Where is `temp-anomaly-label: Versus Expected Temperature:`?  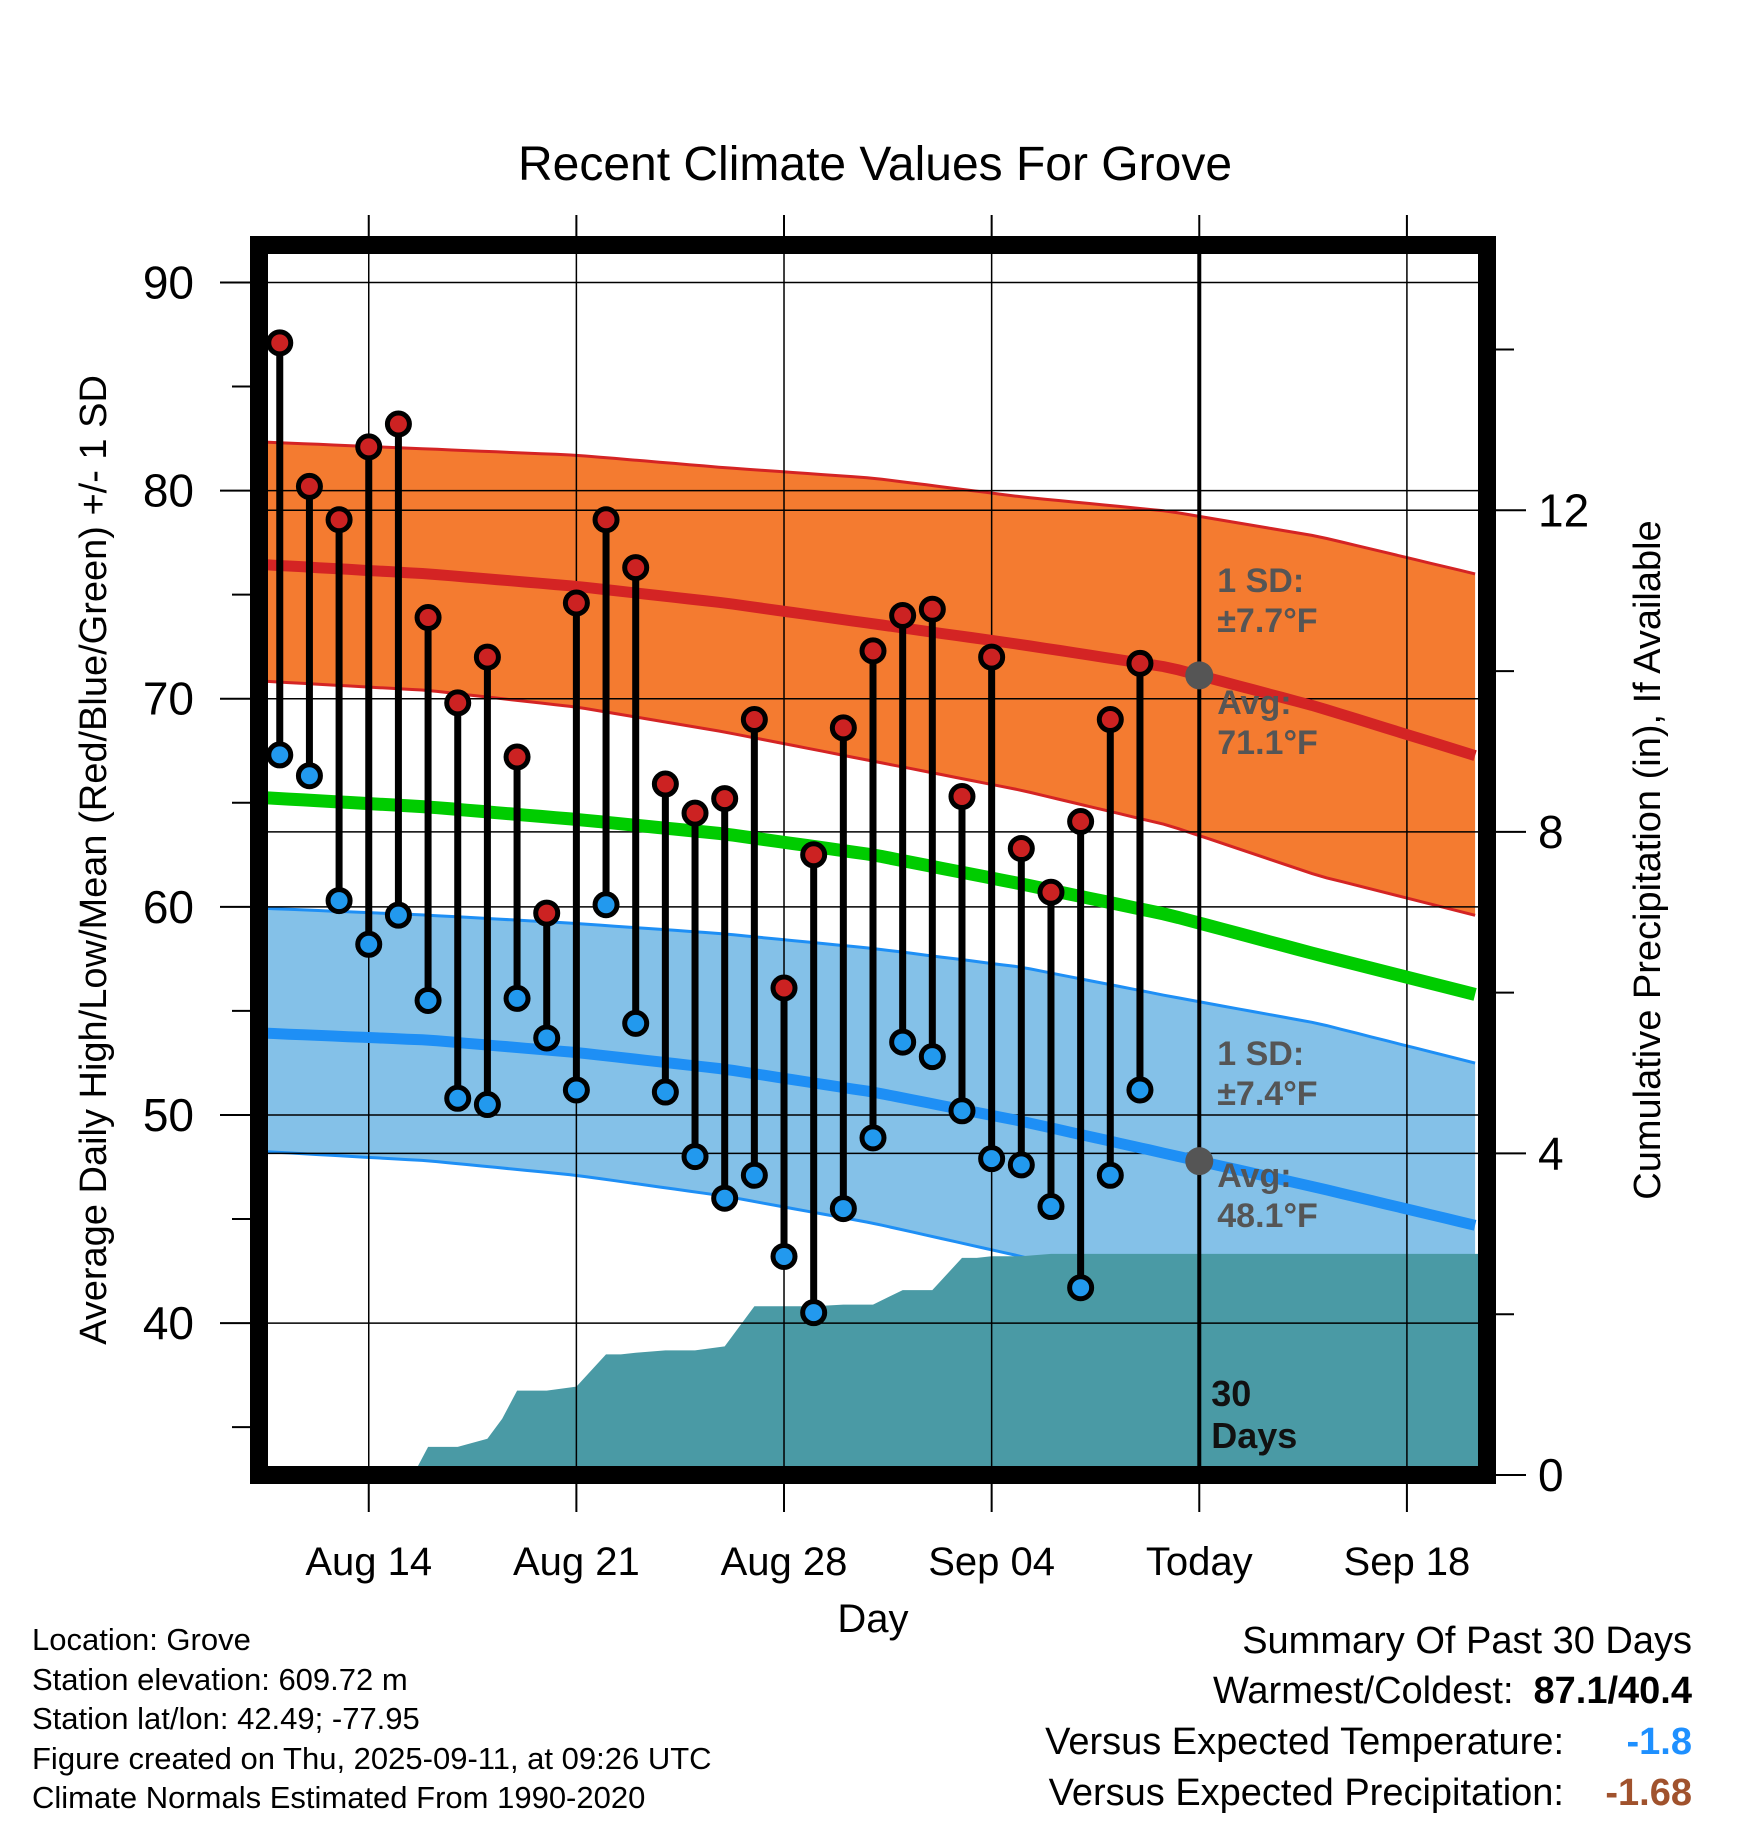
temp-anomaly-label: Versus Expected Temperature: is located at coordinates (1304, 1742).